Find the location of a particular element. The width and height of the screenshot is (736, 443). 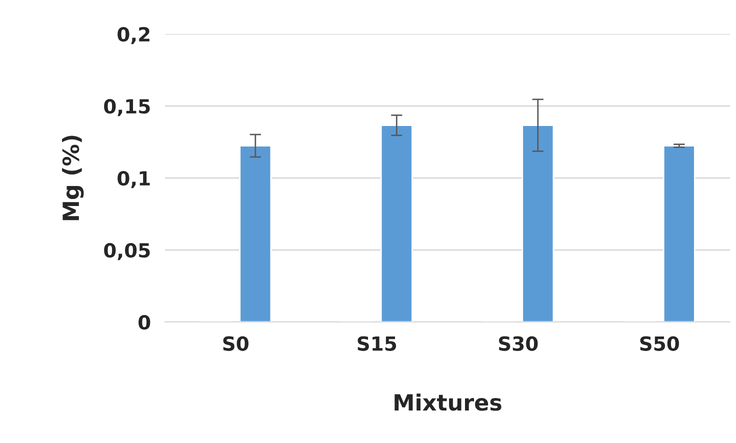

x-tick-label: S30 is located at coordinates (518, 343).